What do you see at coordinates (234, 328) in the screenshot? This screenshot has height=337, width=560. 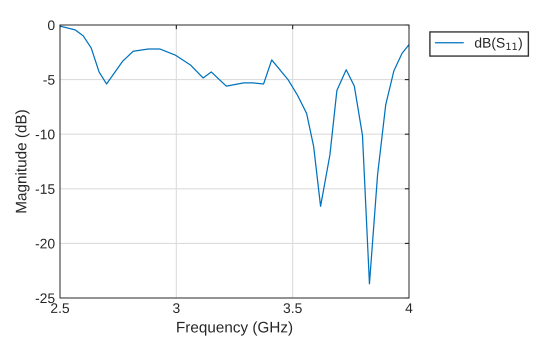 I see `x-axis-title: Frequency (GHz)` at bounding box center [234, 328].